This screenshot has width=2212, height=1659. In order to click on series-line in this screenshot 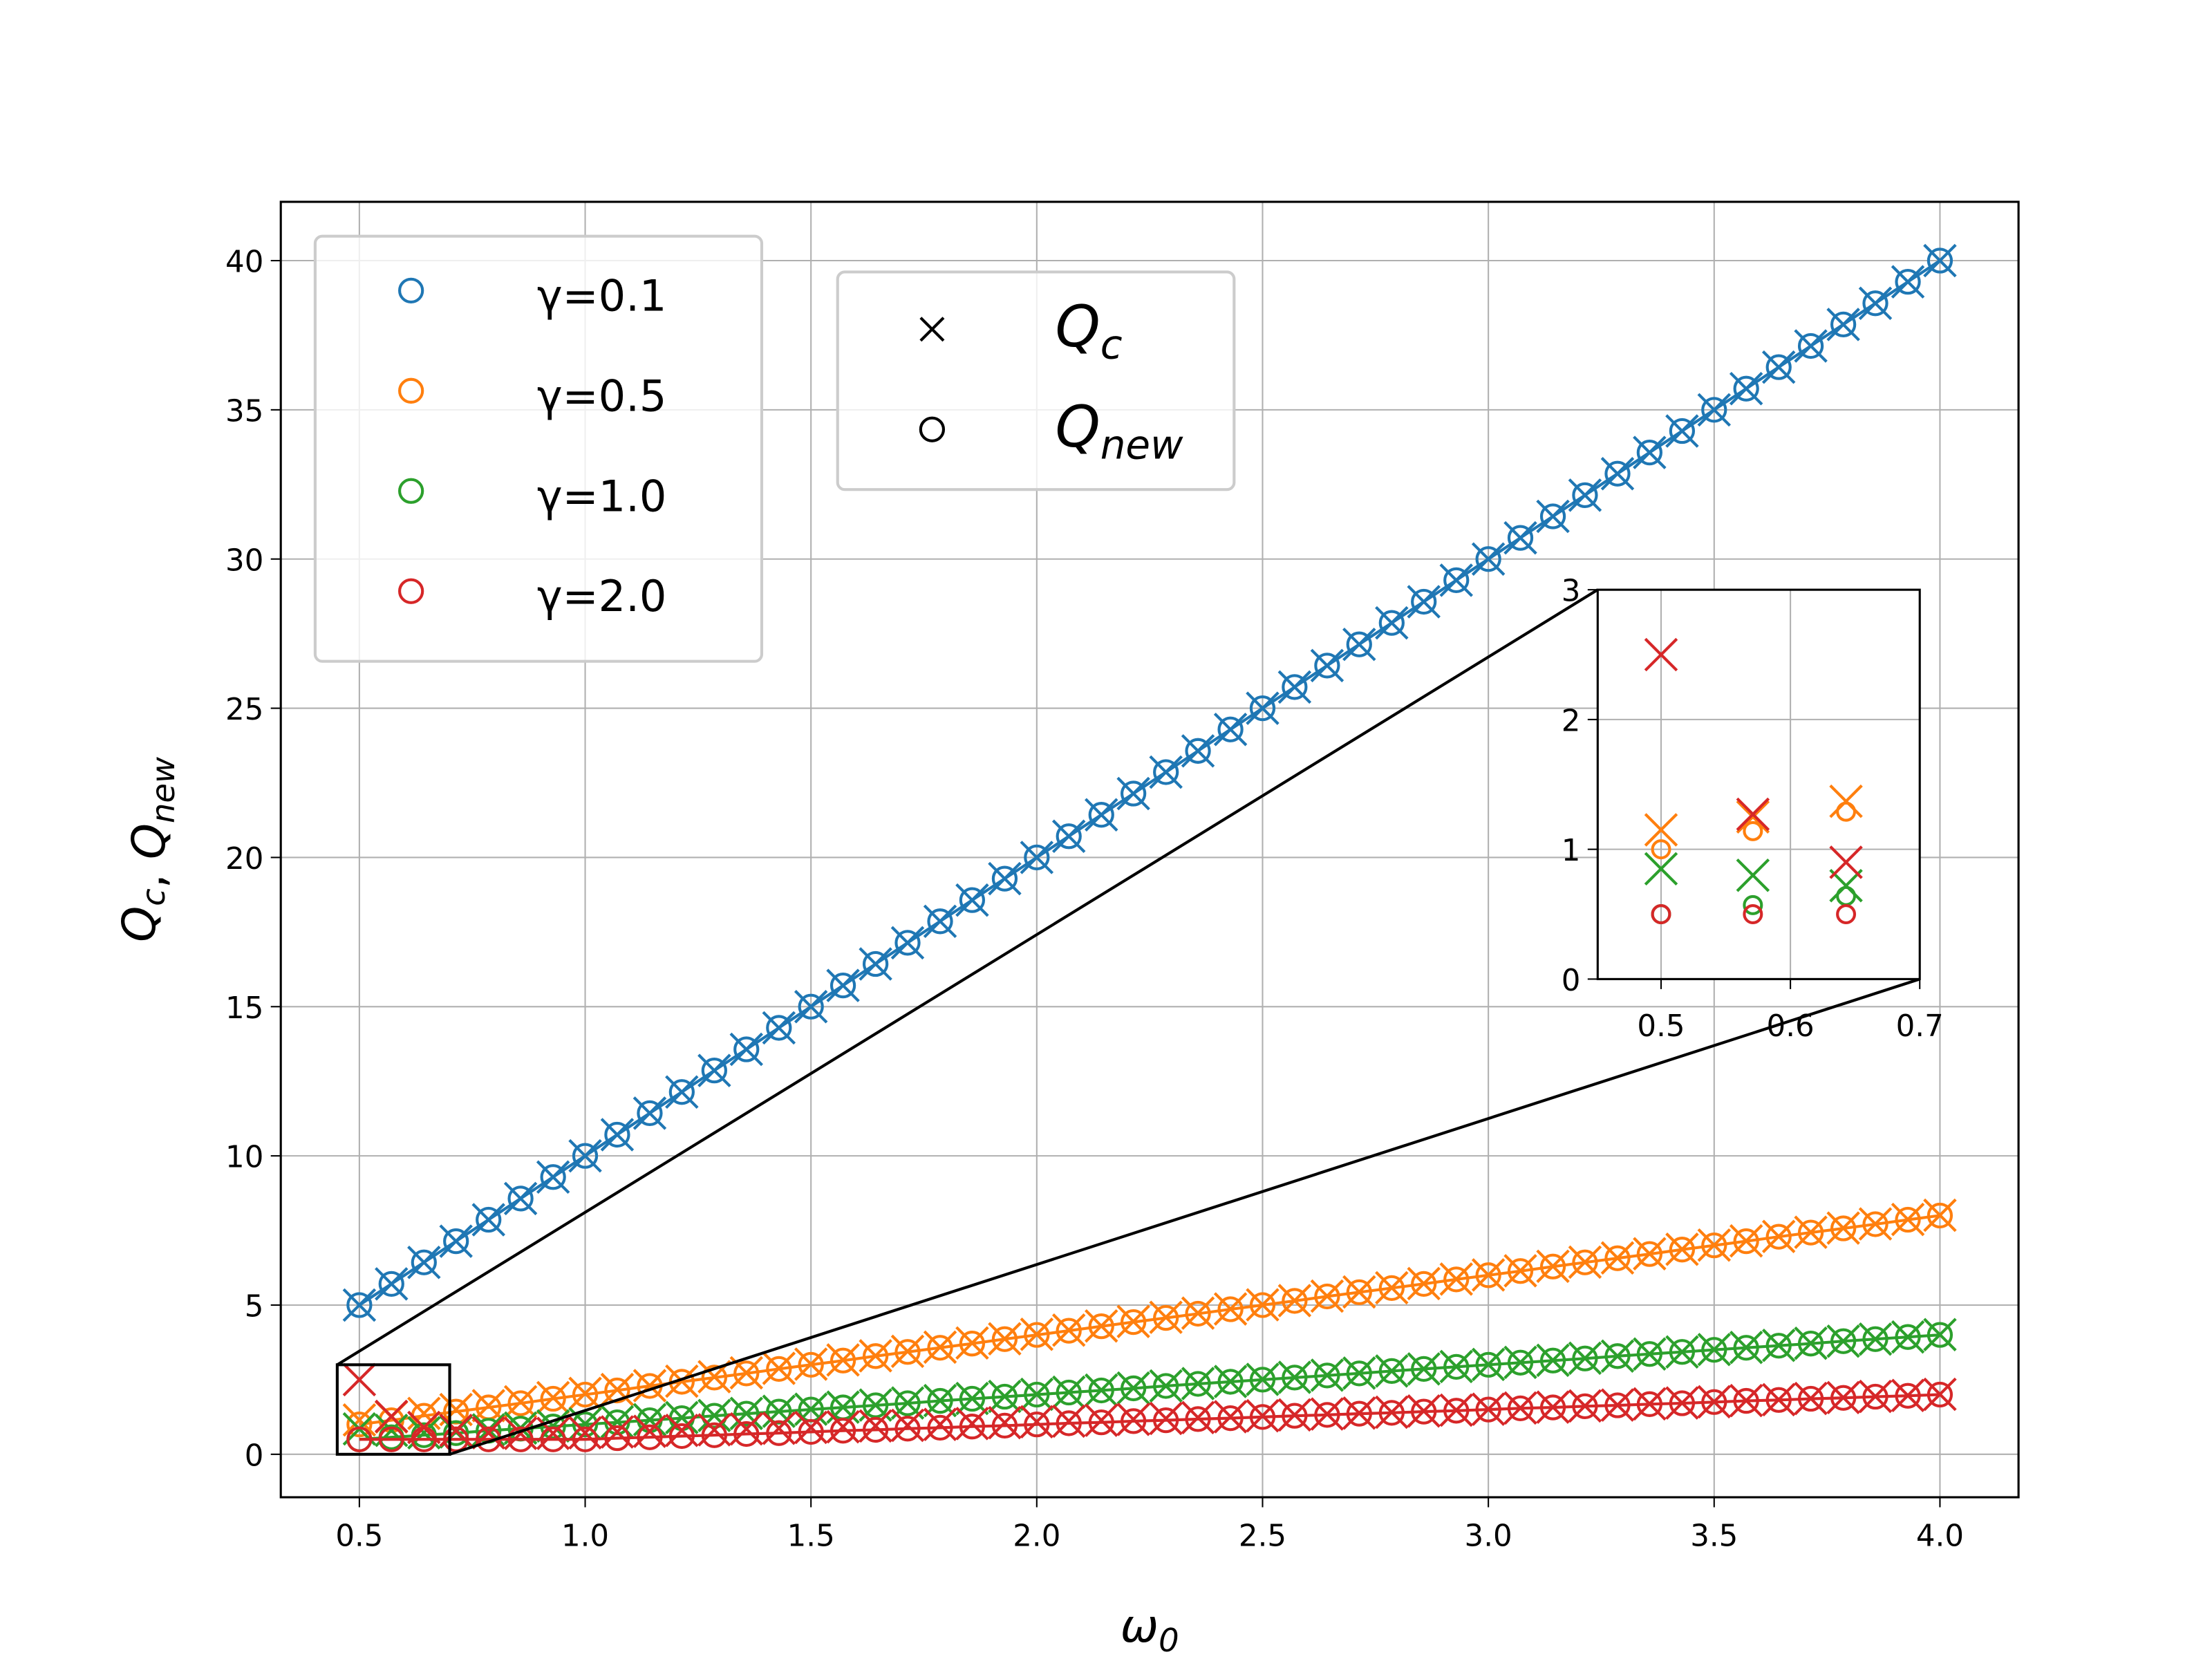, I will do `click(1149, 1320)`.